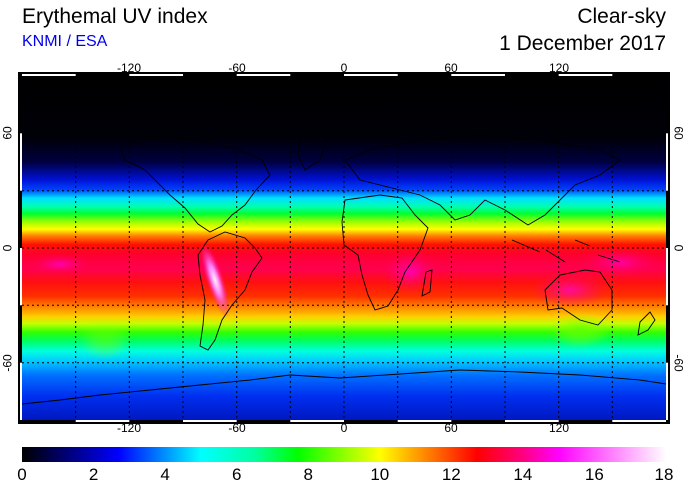 The width and height of the screenshot is (688, 490). I want to click on lat-tick-left-0: 0, so click(7, 248).